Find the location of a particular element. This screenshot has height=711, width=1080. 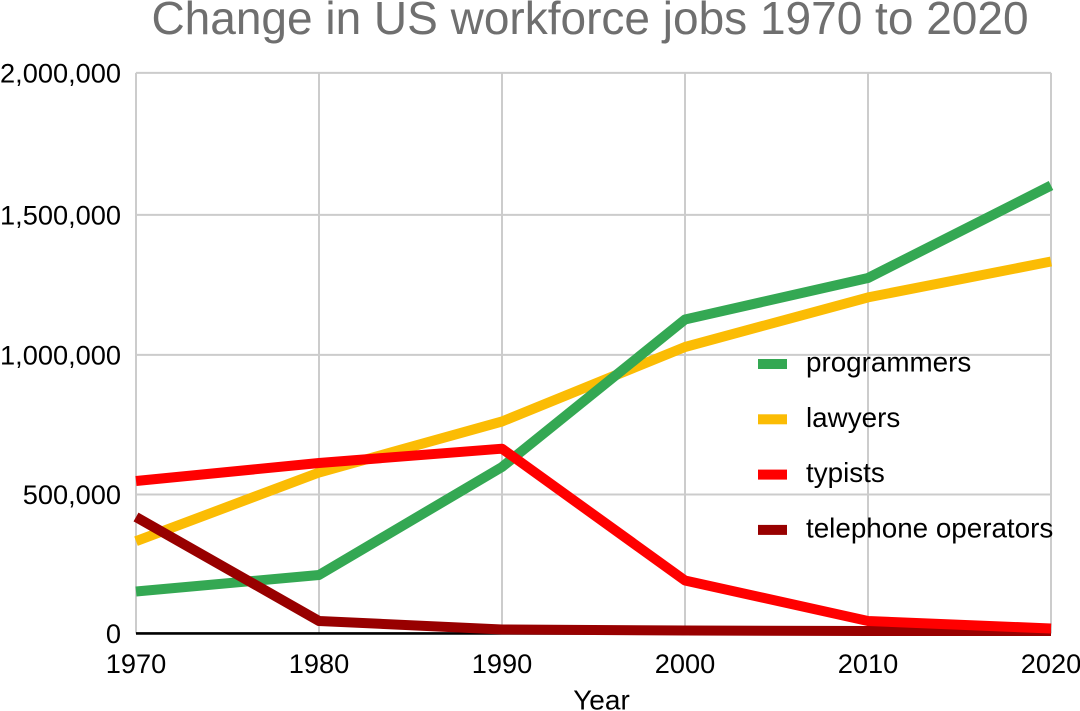

svg-text: 1980 is located at coordinates (319, 663).